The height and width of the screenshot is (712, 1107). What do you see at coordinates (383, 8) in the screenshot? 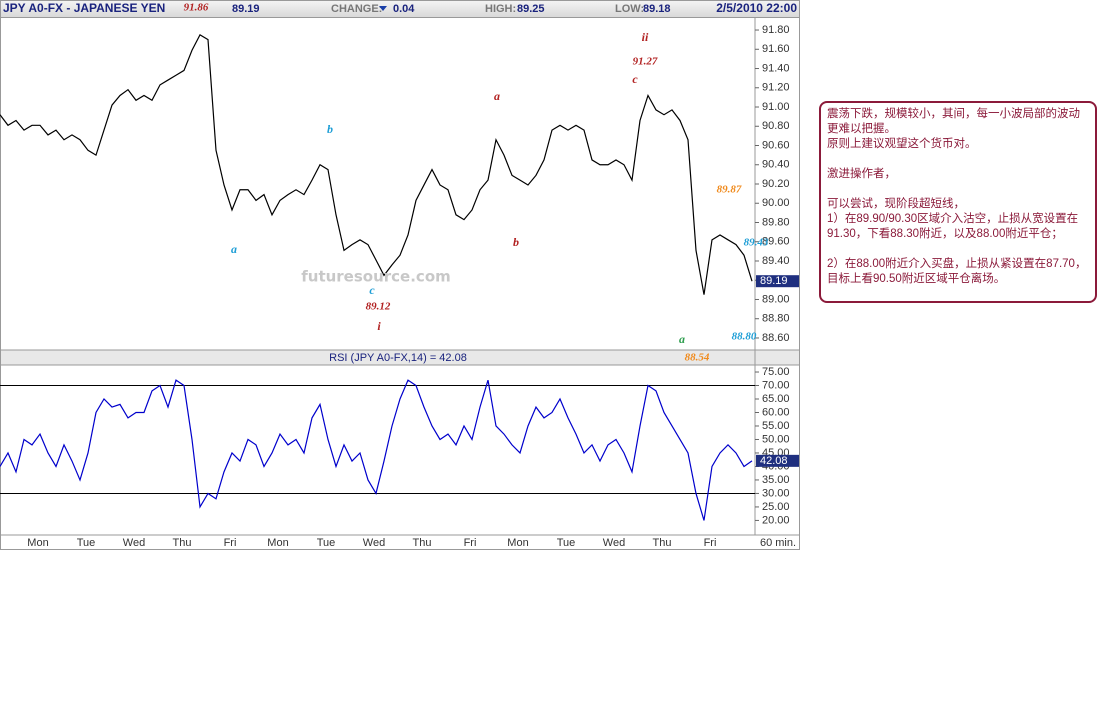
I see `down-arrow` at bounding box center [383, 8].